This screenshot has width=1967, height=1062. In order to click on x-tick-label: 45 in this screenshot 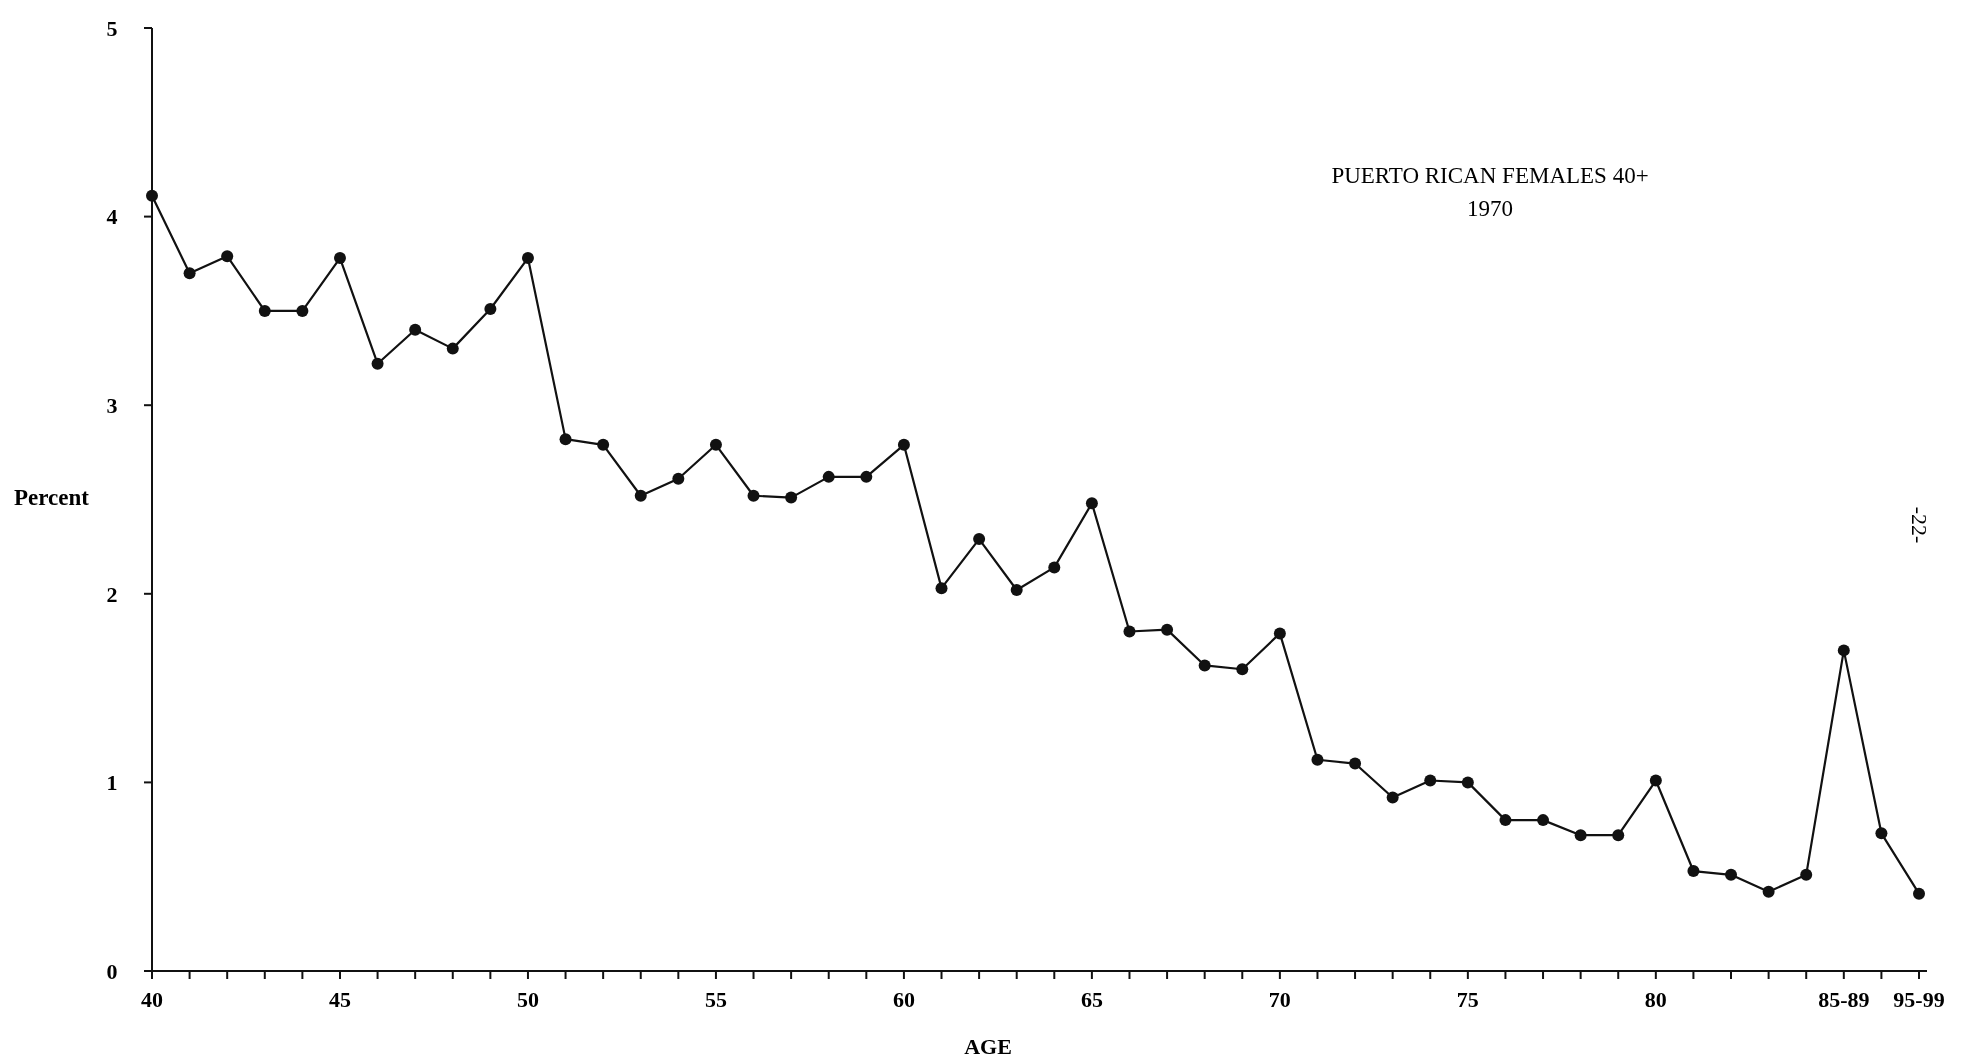, I will do `click(339, 999)`.